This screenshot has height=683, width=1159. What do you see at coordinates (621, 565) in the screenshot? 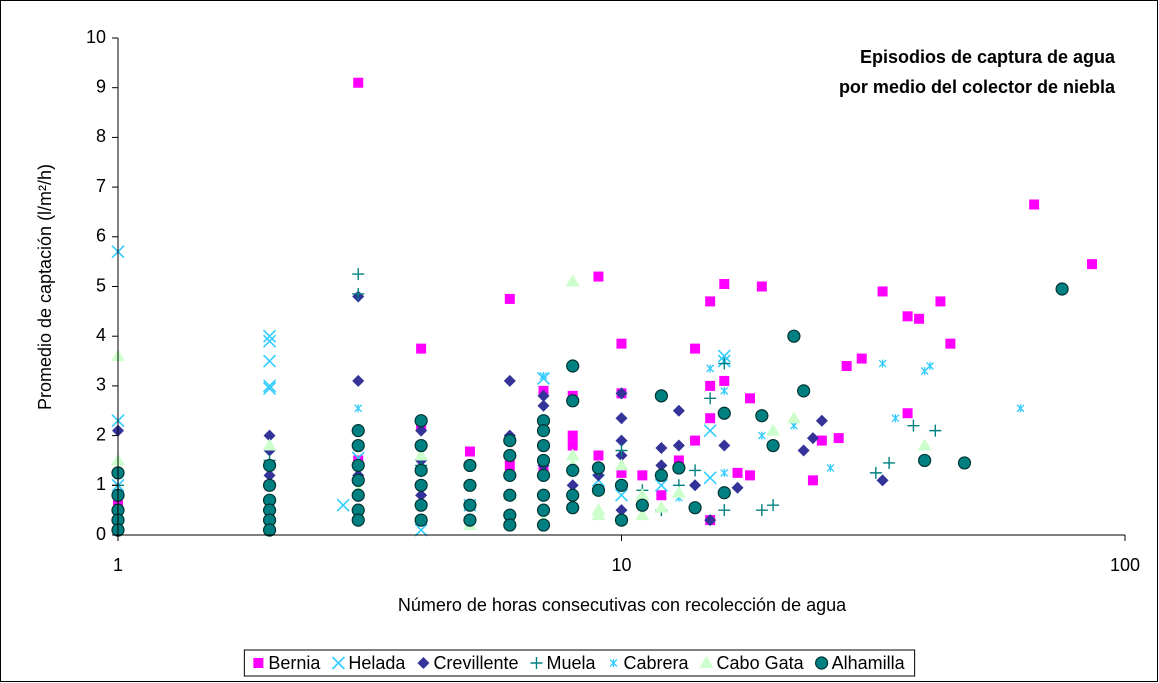
I see `x-tick-label: 10` at bounding box center [621, 565].